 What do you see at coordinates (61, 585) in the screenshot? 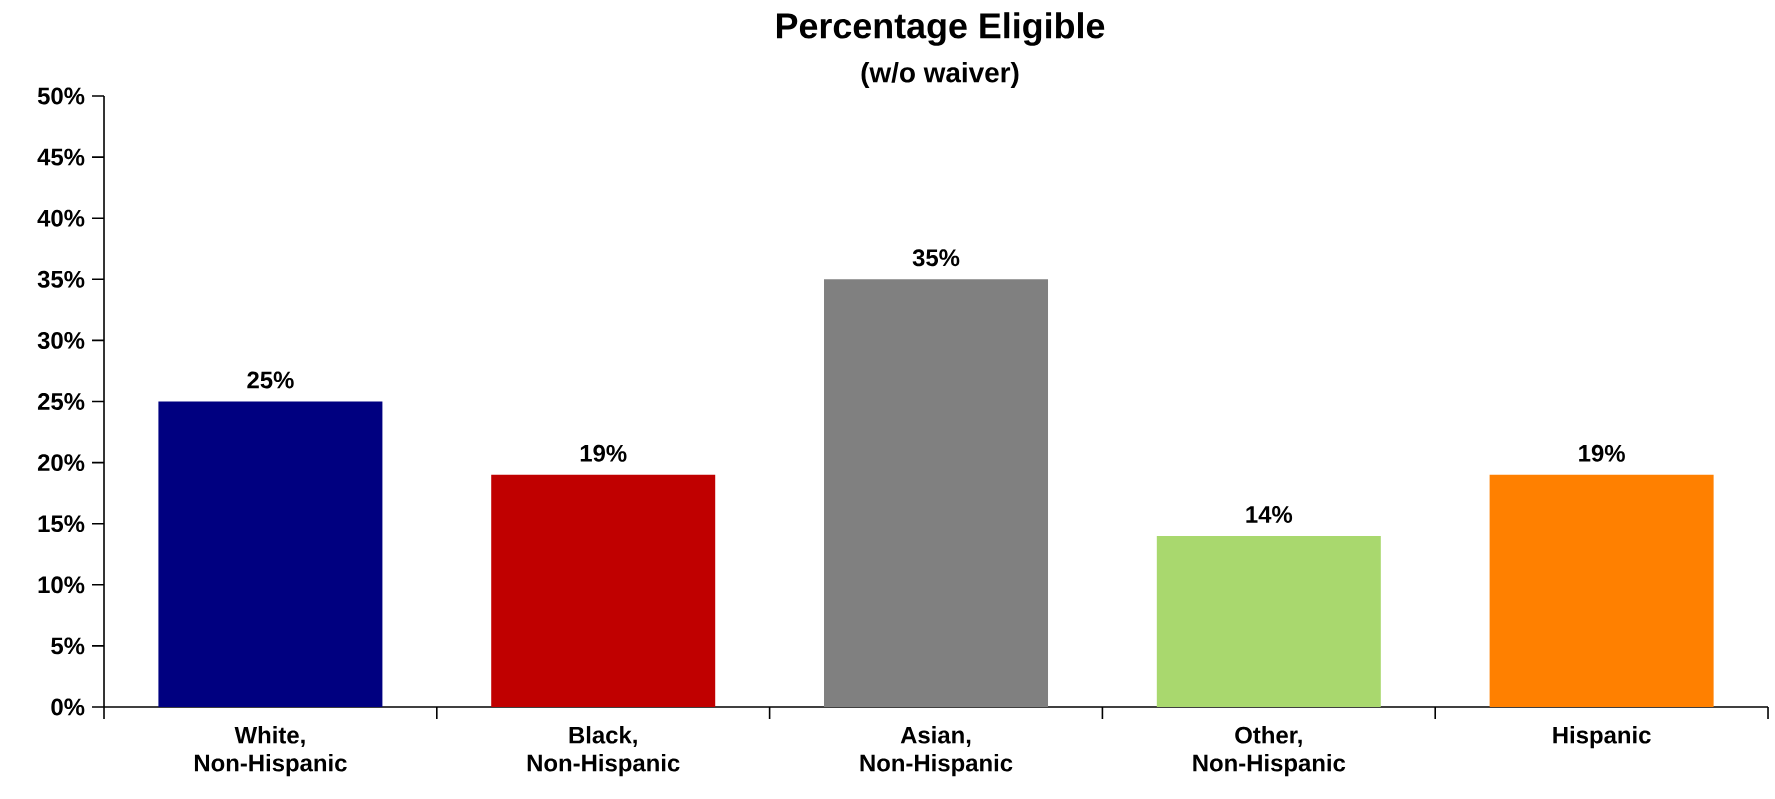
I see `y-tick-label: 10%` at bounding box center [61, 585].